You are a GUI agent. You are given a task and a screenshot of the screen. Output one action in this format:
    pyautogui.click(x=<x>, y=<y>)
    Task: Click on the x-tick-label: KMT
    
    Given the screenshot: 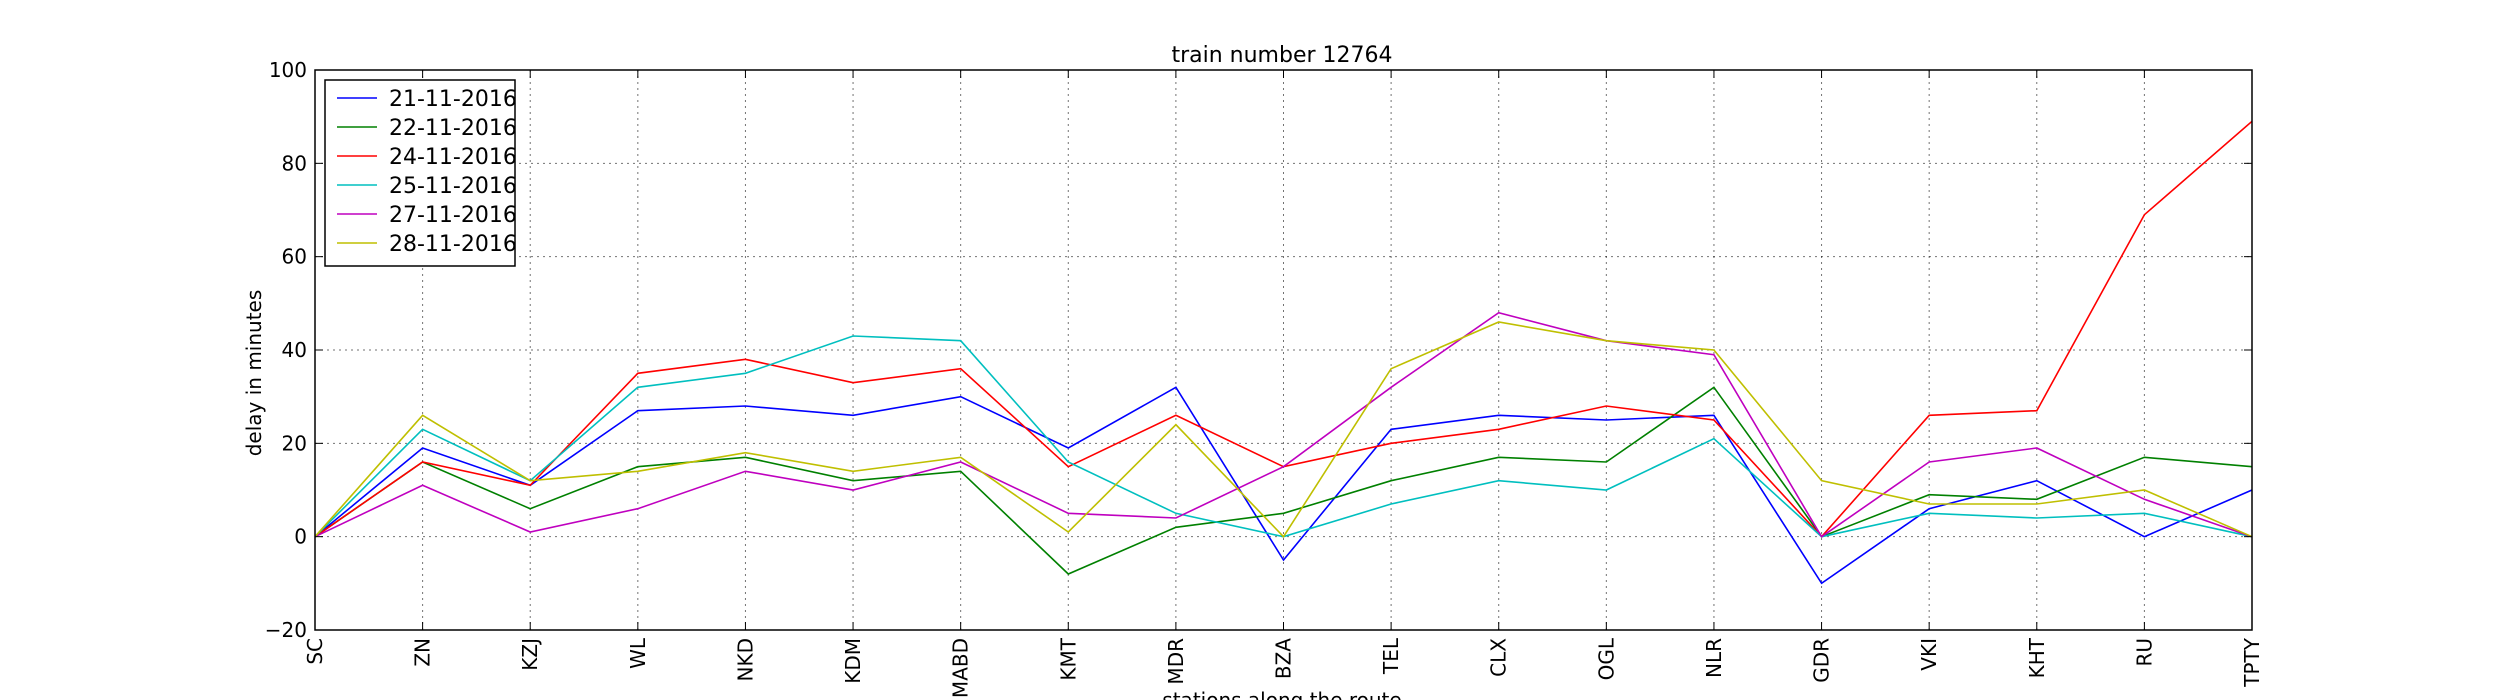 What is the action you would take?
    pyautogui.click(x=1068, y=658)
    